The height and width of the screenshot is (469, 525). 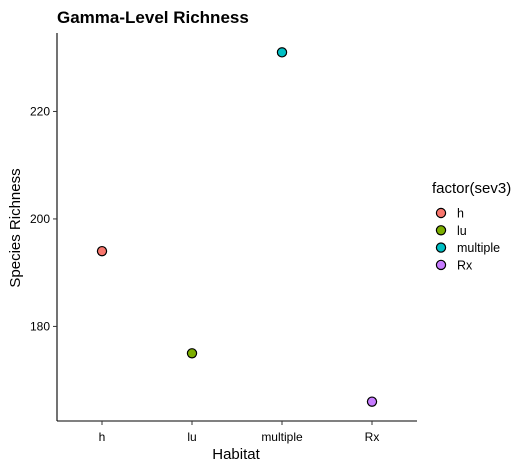 I want to click on legend-label-lu: lu, so click(x=462, y=231).